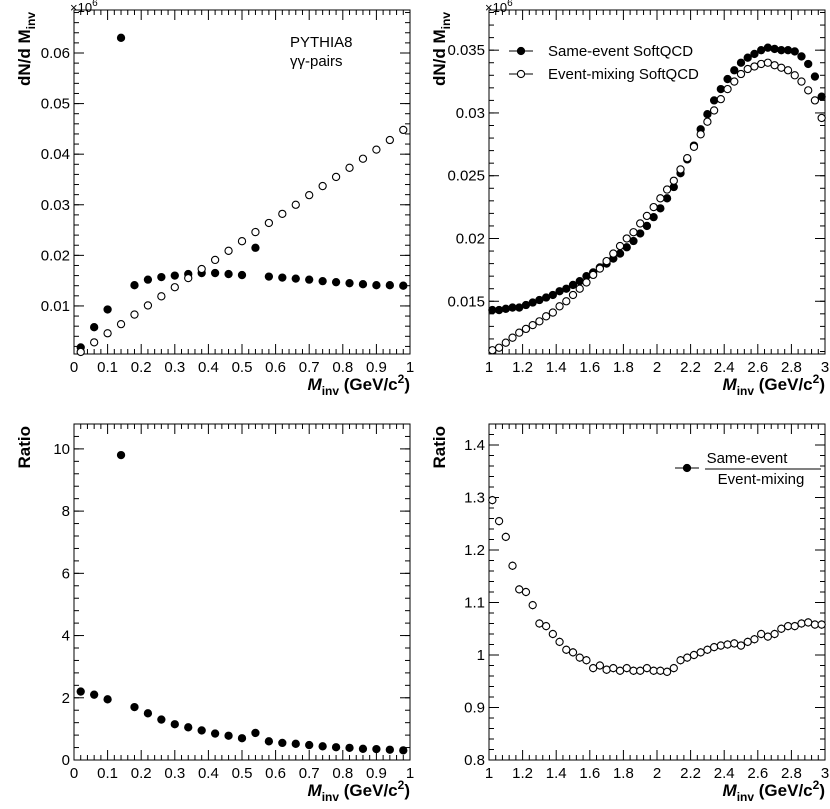 The image size is (830, 809). What do you see at coordinates (510, 4) in the screenshot?
I see `axis-multiplier-exp: 6` at bounding box center [510, 4].